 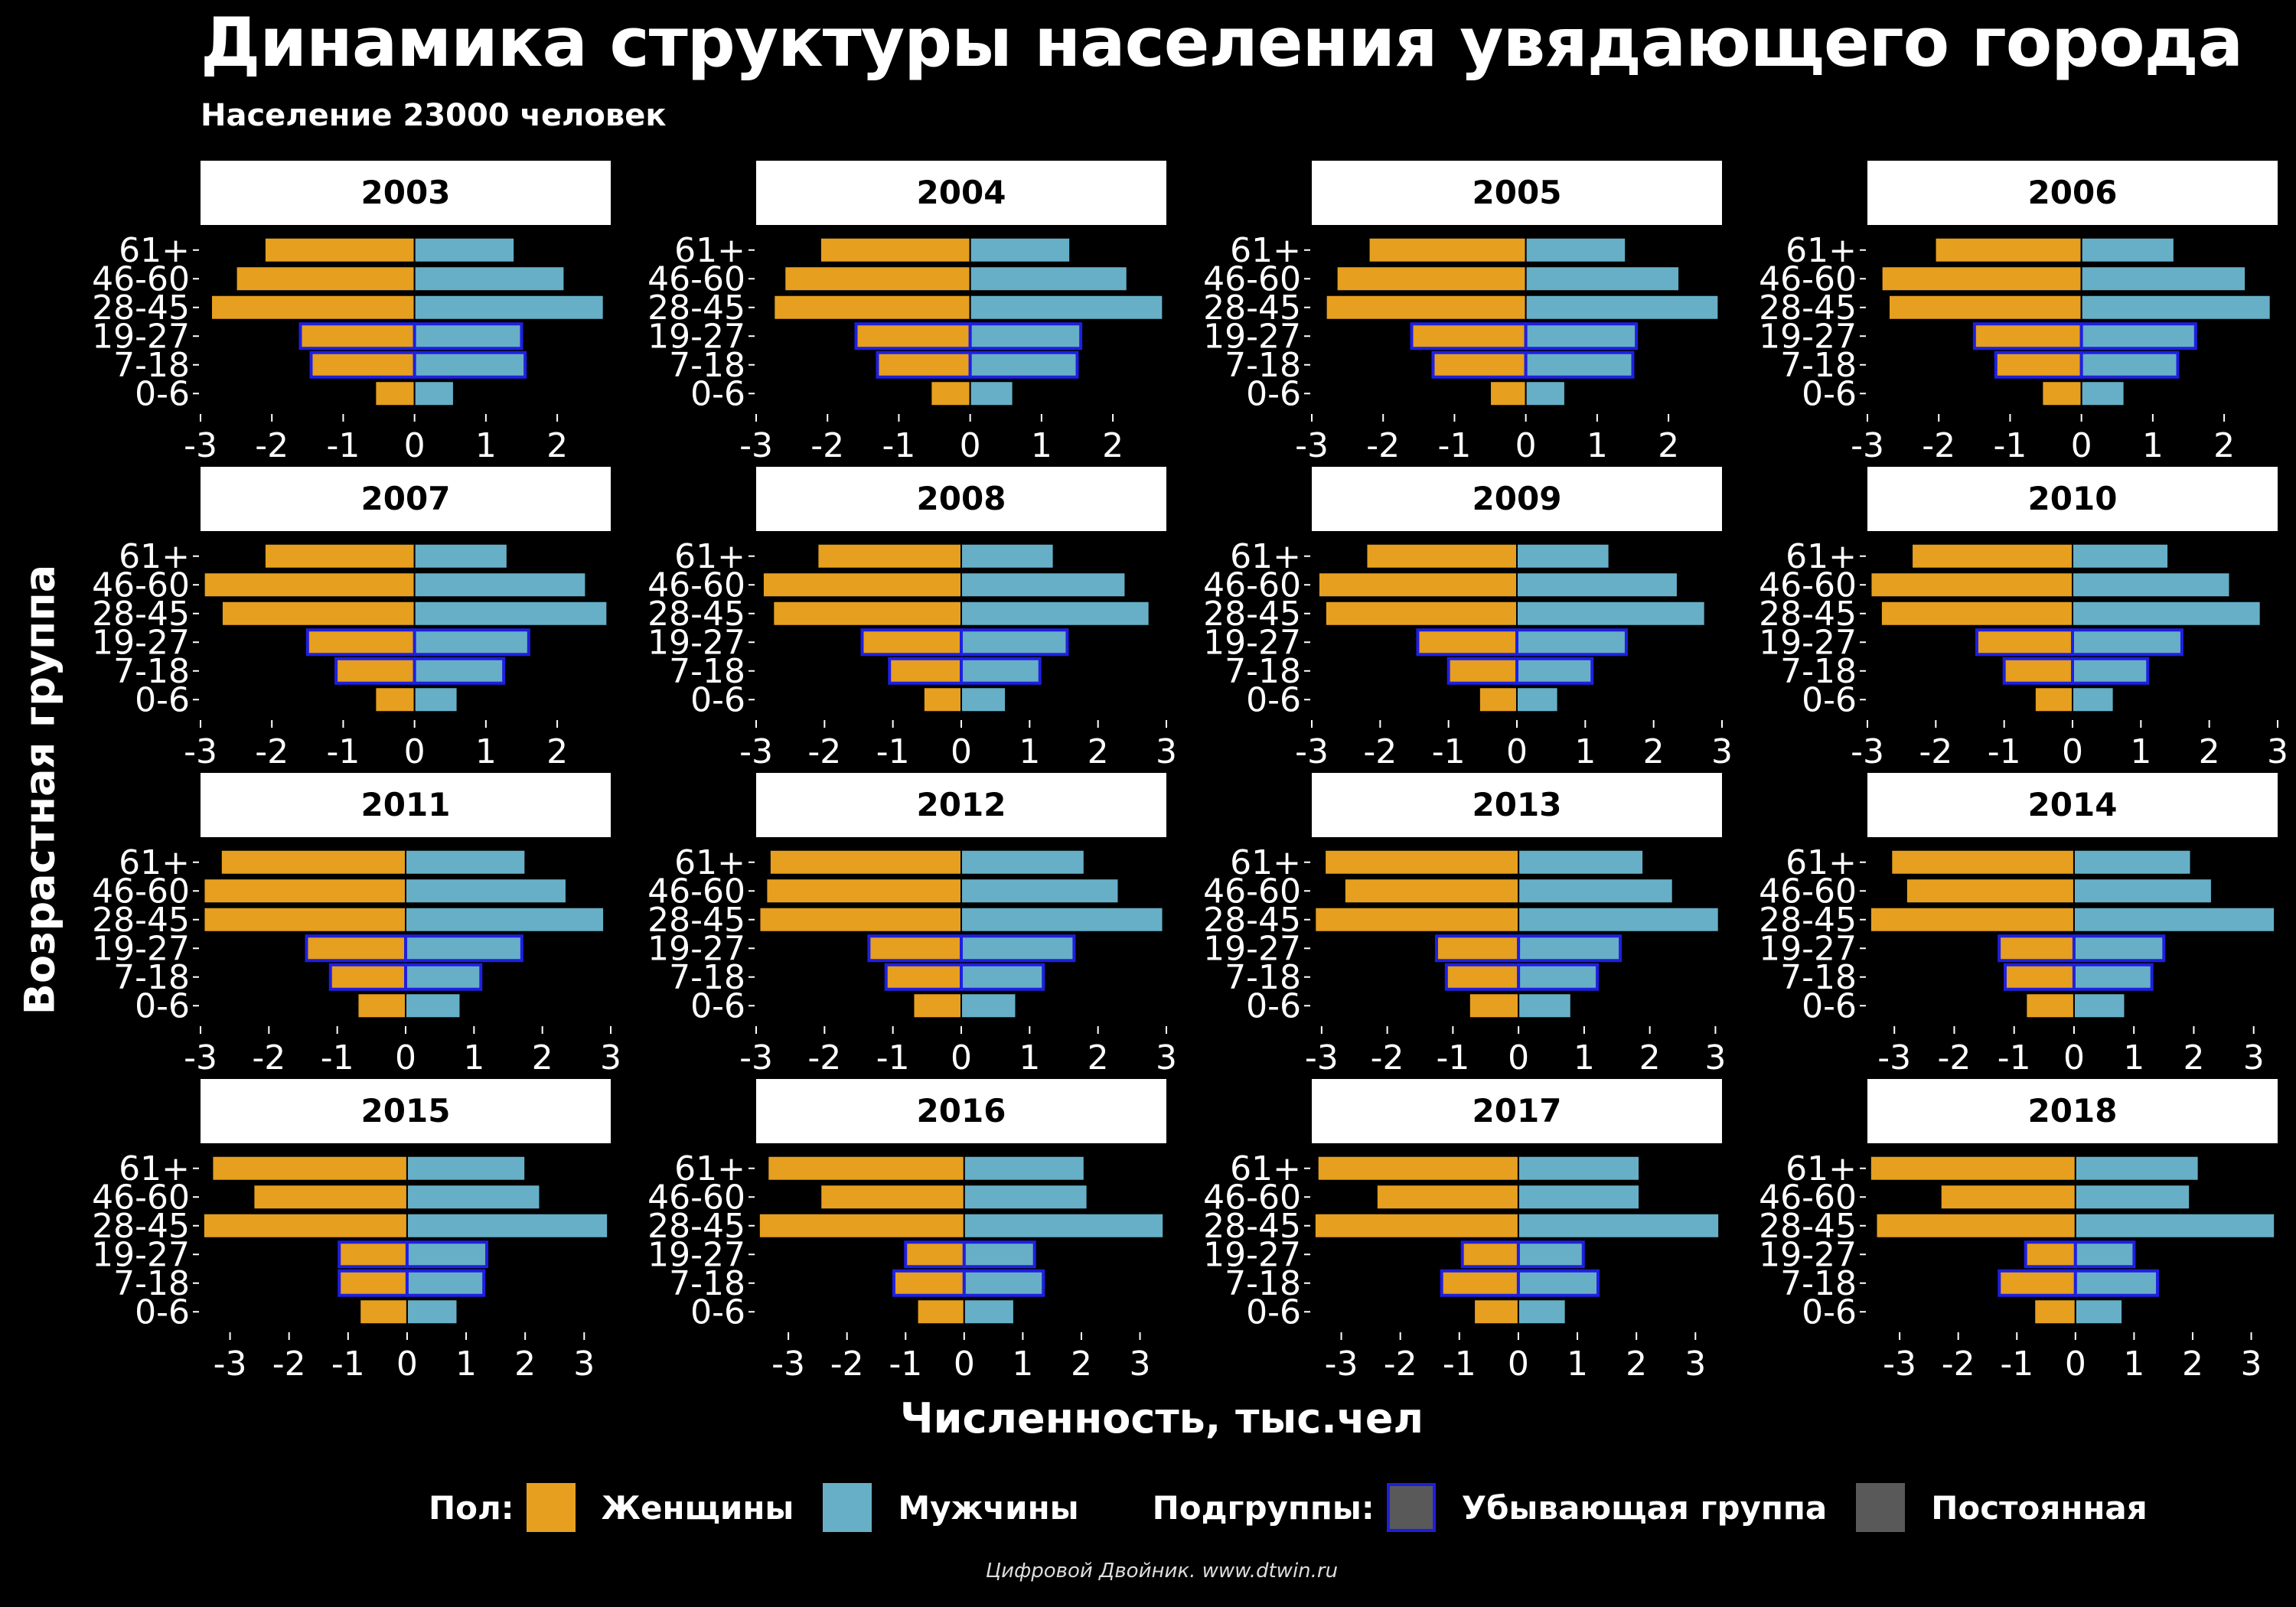 I want to click on panel-year-label: 2006, so click(x=2073, y=192).